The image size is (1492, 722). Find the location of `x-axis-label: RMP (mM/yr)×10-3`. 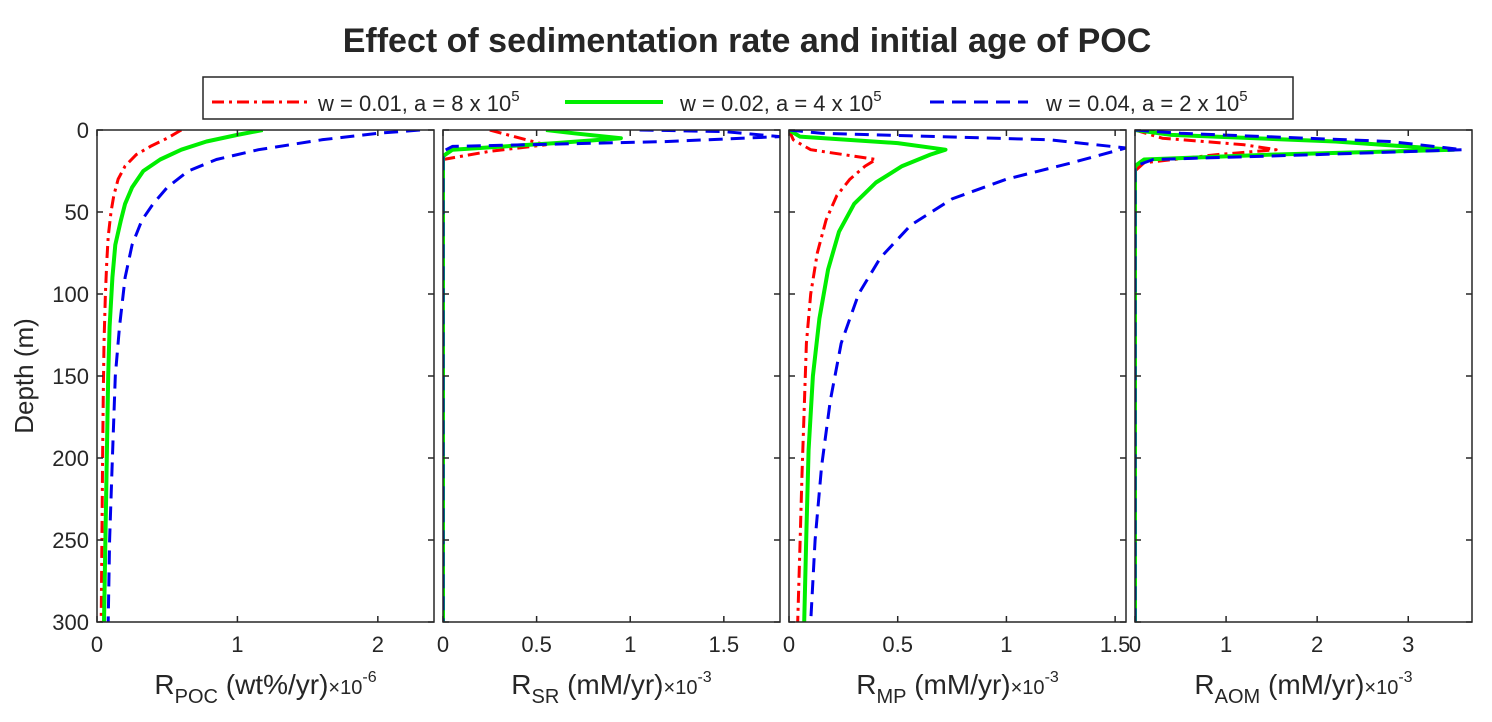

x-axis-label: RMP (mM/yr)×10-3 is located at coordinates (957, 688).